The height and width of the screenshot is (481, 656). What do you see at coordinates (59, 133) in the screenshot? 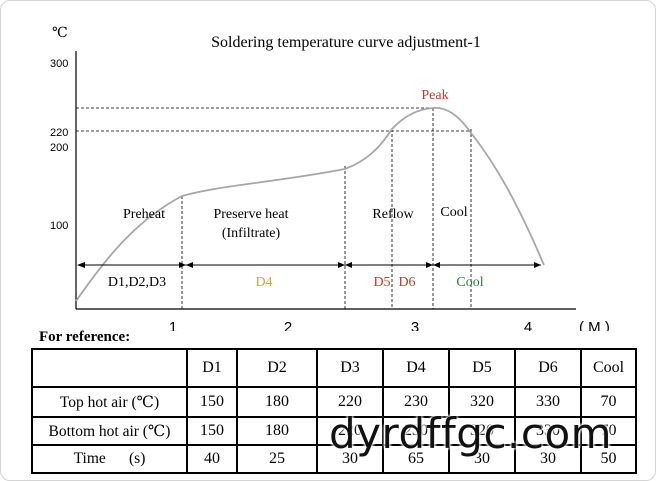
I see `y-tick-220: 220` at bounding box center [59, 133].